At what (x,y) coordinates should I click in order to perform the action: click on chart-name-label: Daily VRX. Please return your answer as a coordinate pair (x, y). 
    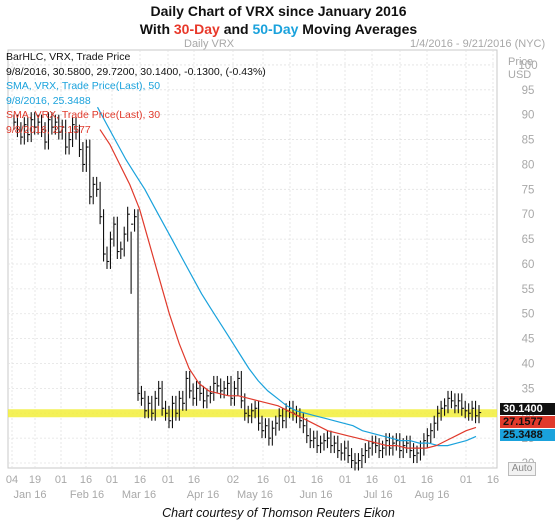
    Looking at the image, I should click on (209, 44).